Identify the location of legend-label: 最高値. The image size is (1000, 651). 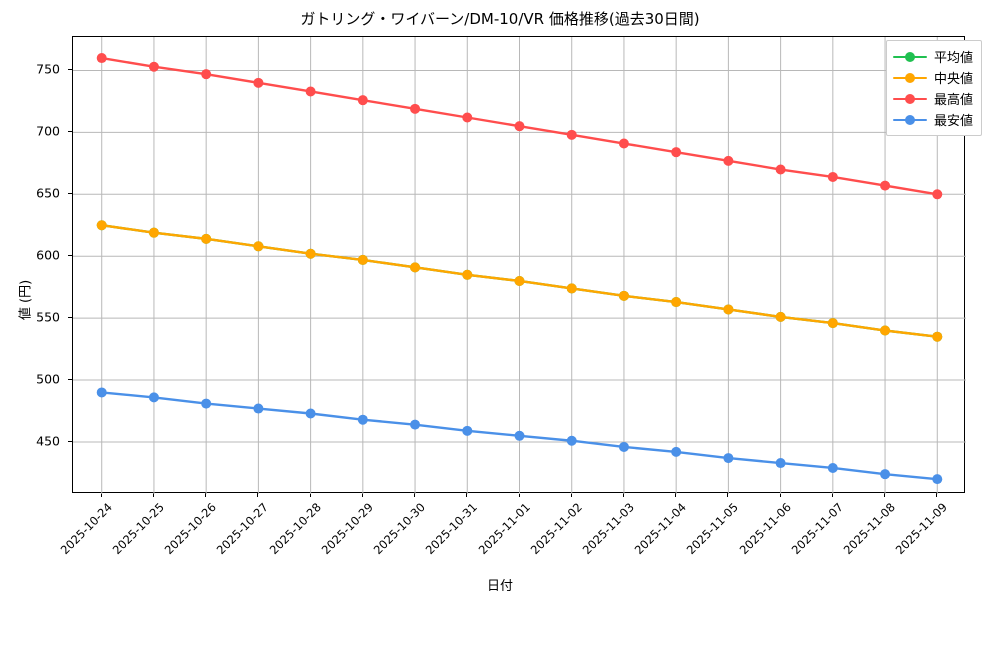
(953, 100).